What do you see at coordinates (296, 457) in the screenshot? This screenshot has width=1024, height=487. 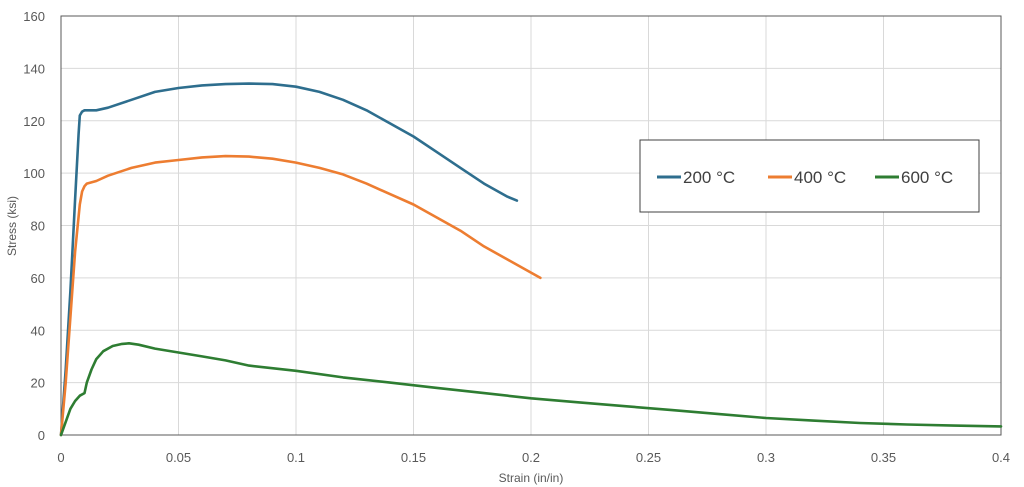 I see `x-tick-label: 0.1` at bounding box center [296, 457].